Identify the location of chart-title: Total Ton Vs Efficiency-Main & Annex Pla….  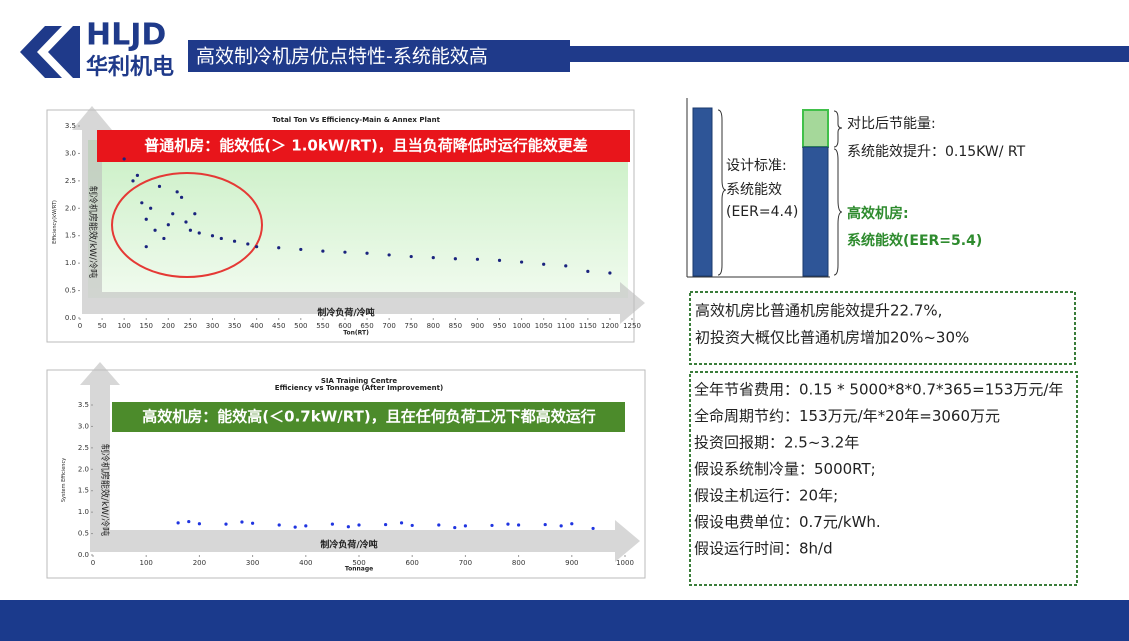
(356, 120).